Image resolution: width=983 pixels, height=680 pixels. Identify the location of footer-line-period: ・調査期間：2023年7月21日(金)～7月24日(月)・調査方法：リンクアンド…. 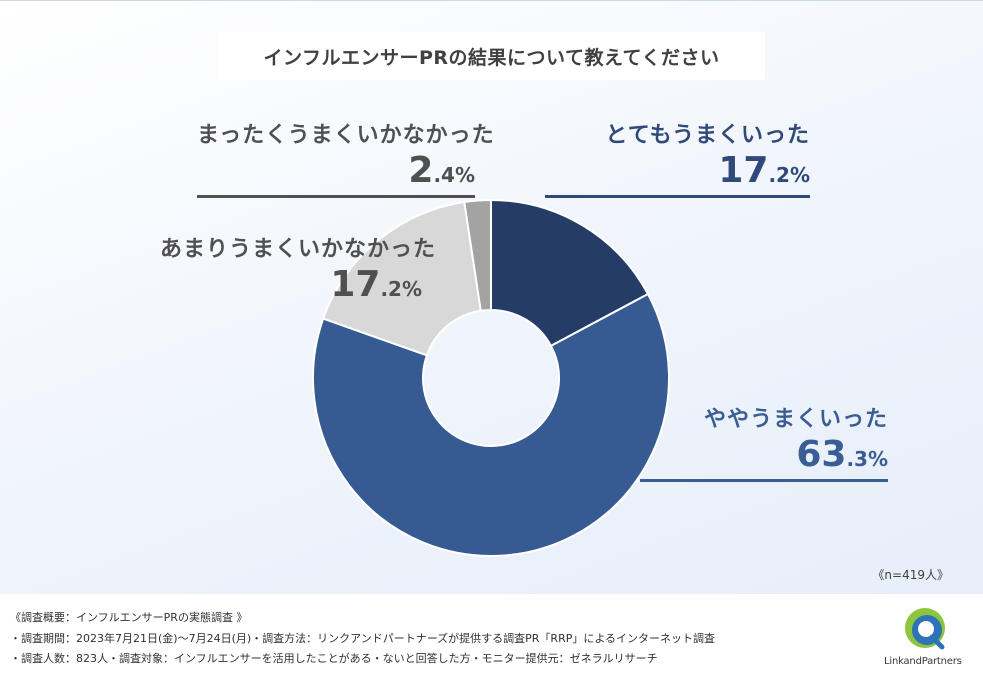
(363, 638).